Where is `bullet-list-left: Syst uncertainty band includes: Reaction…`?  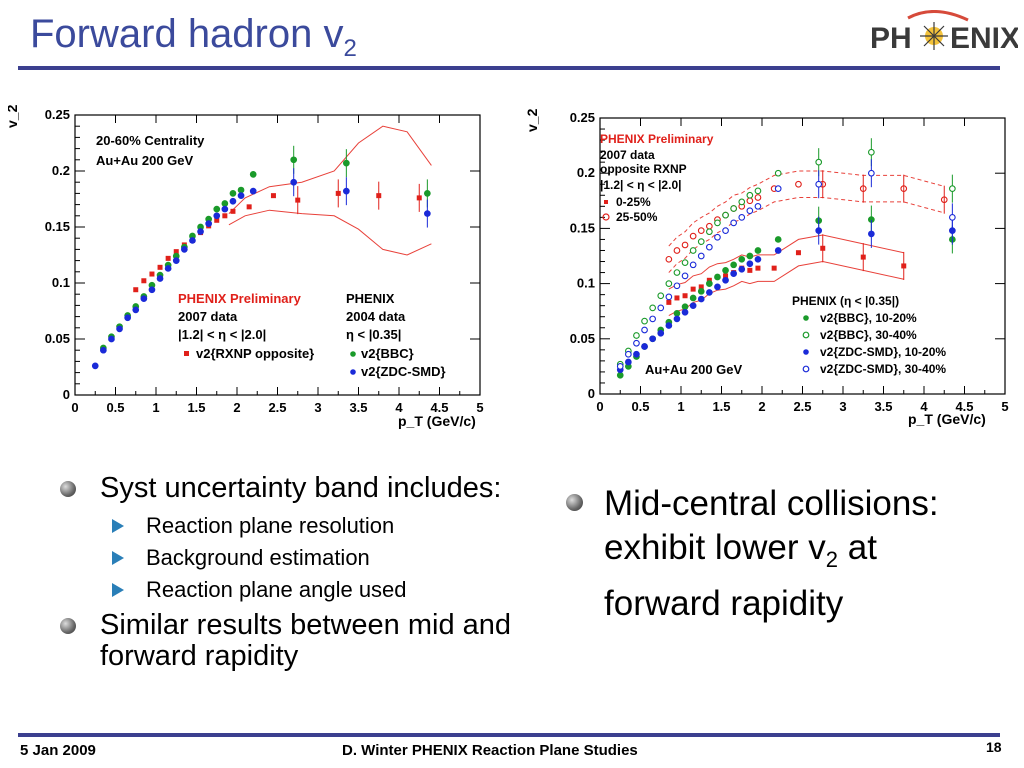
bullet-list-left: Syst uncertainty band includes: Reaction… is located at coordinates (295, 575).